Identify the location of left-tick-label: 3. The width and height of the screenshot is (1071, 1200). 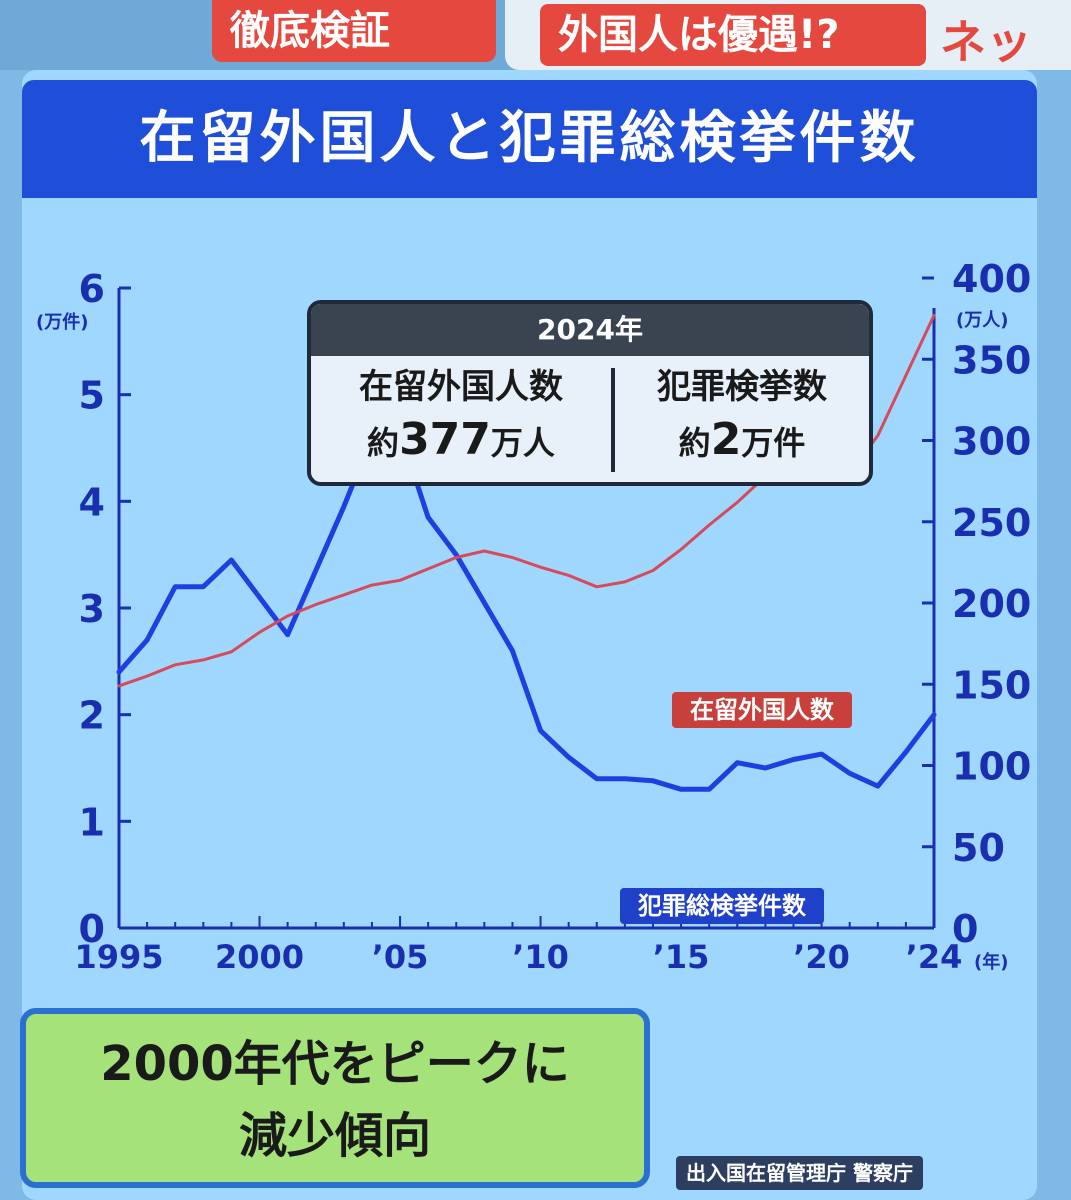
(92, 609).